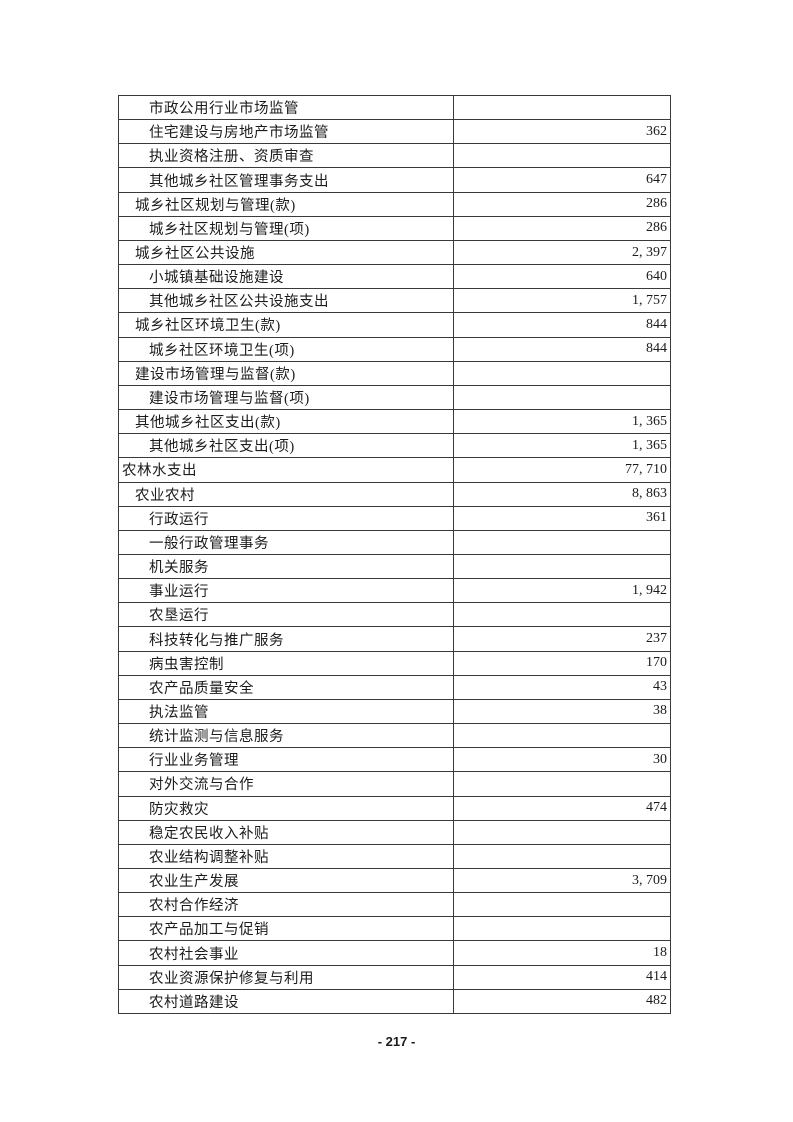 Image resolution: width=793 pixels, height=1122 pixels. Describe the element at coordinates (561, 663) in the screenshot. I see `row-amount: 170` at that location.